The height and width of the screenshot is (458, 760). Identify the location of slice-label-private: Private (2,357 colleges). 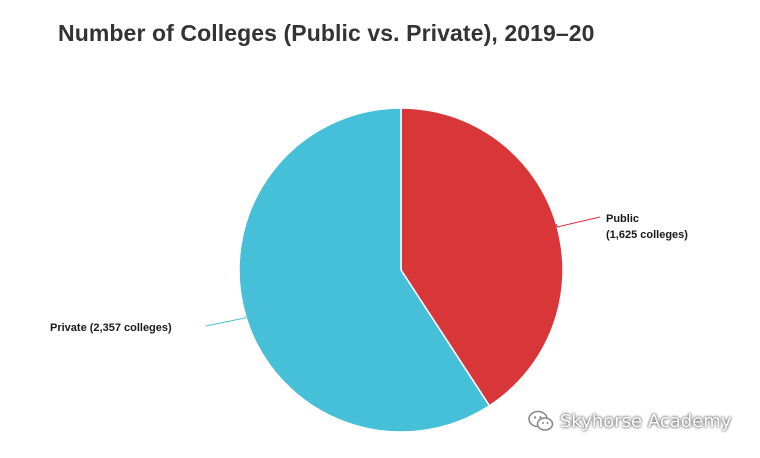
(111, 328).